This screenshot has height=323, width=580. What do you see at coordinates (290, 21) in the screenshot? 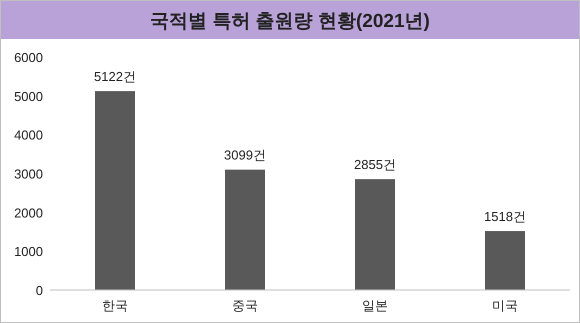
I see `chart-title: 국적별 특허 출원량 현황(2021년)` at bounding box center [290, 21].